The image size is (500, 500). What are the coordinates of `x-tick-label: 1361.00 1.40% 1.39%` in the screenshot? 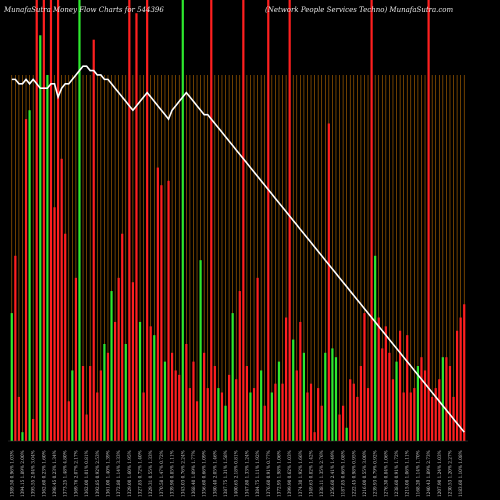 It's located at (107, 473).